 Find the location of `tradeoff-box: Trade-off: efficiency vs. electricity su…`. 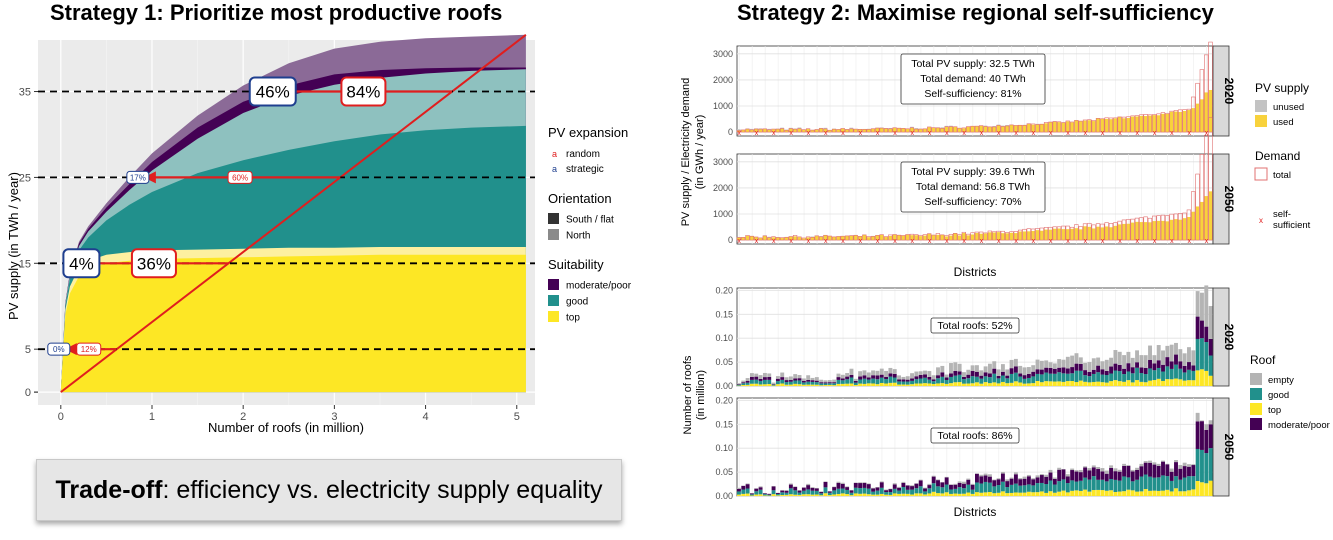

tradeoff-box: Trade-off: efficiency vs. electricity su… is located at coordinates (329, 490).